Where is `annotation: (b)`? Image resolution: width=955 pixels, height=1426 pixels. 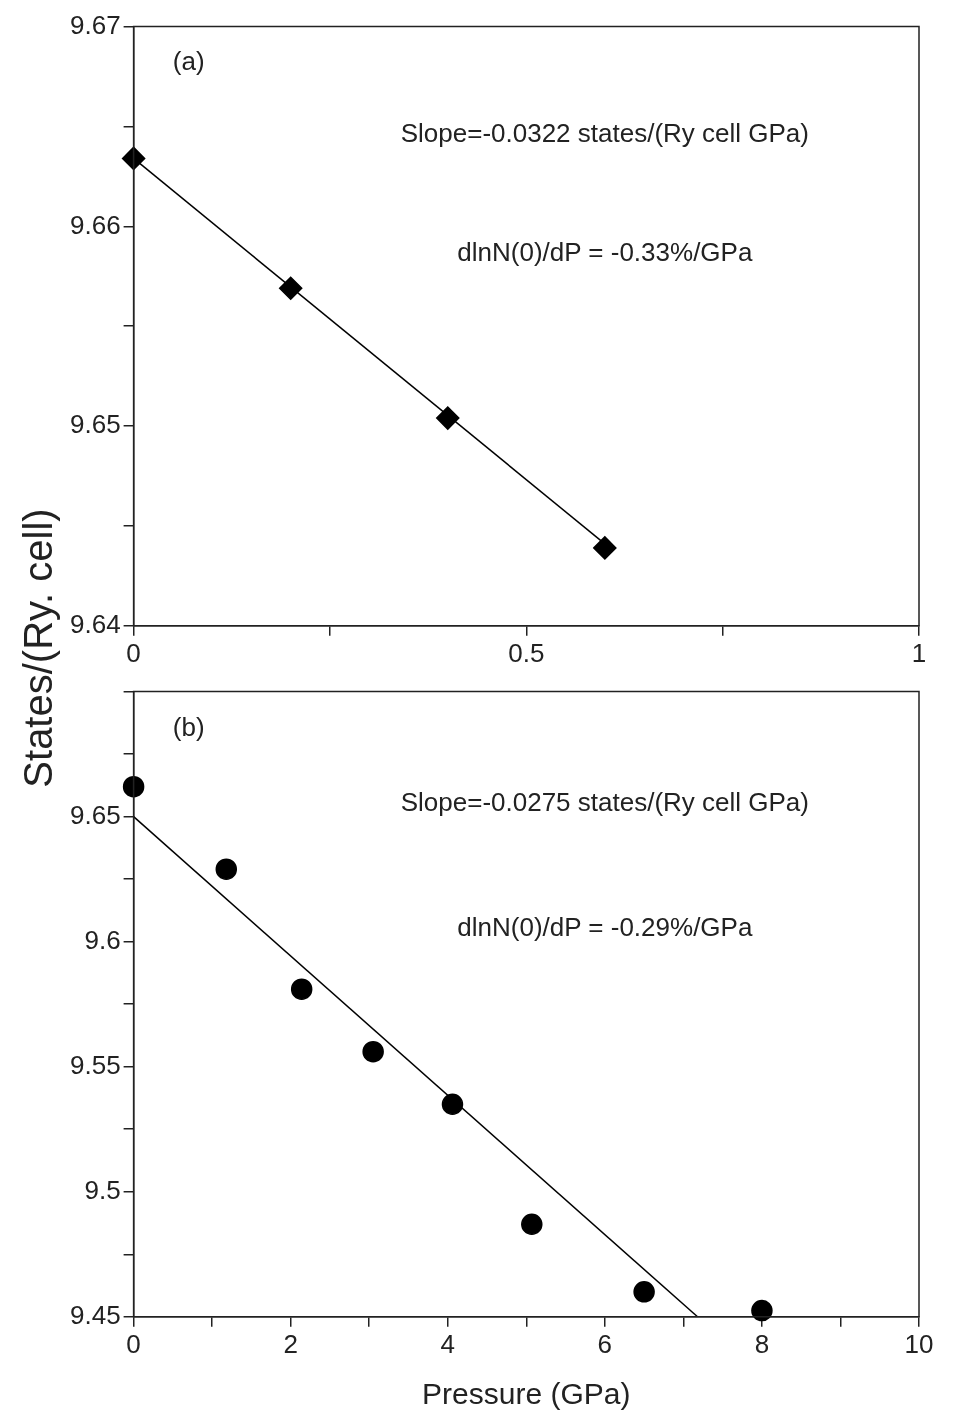 annotation: (b) is located at coordinates (188, 727).